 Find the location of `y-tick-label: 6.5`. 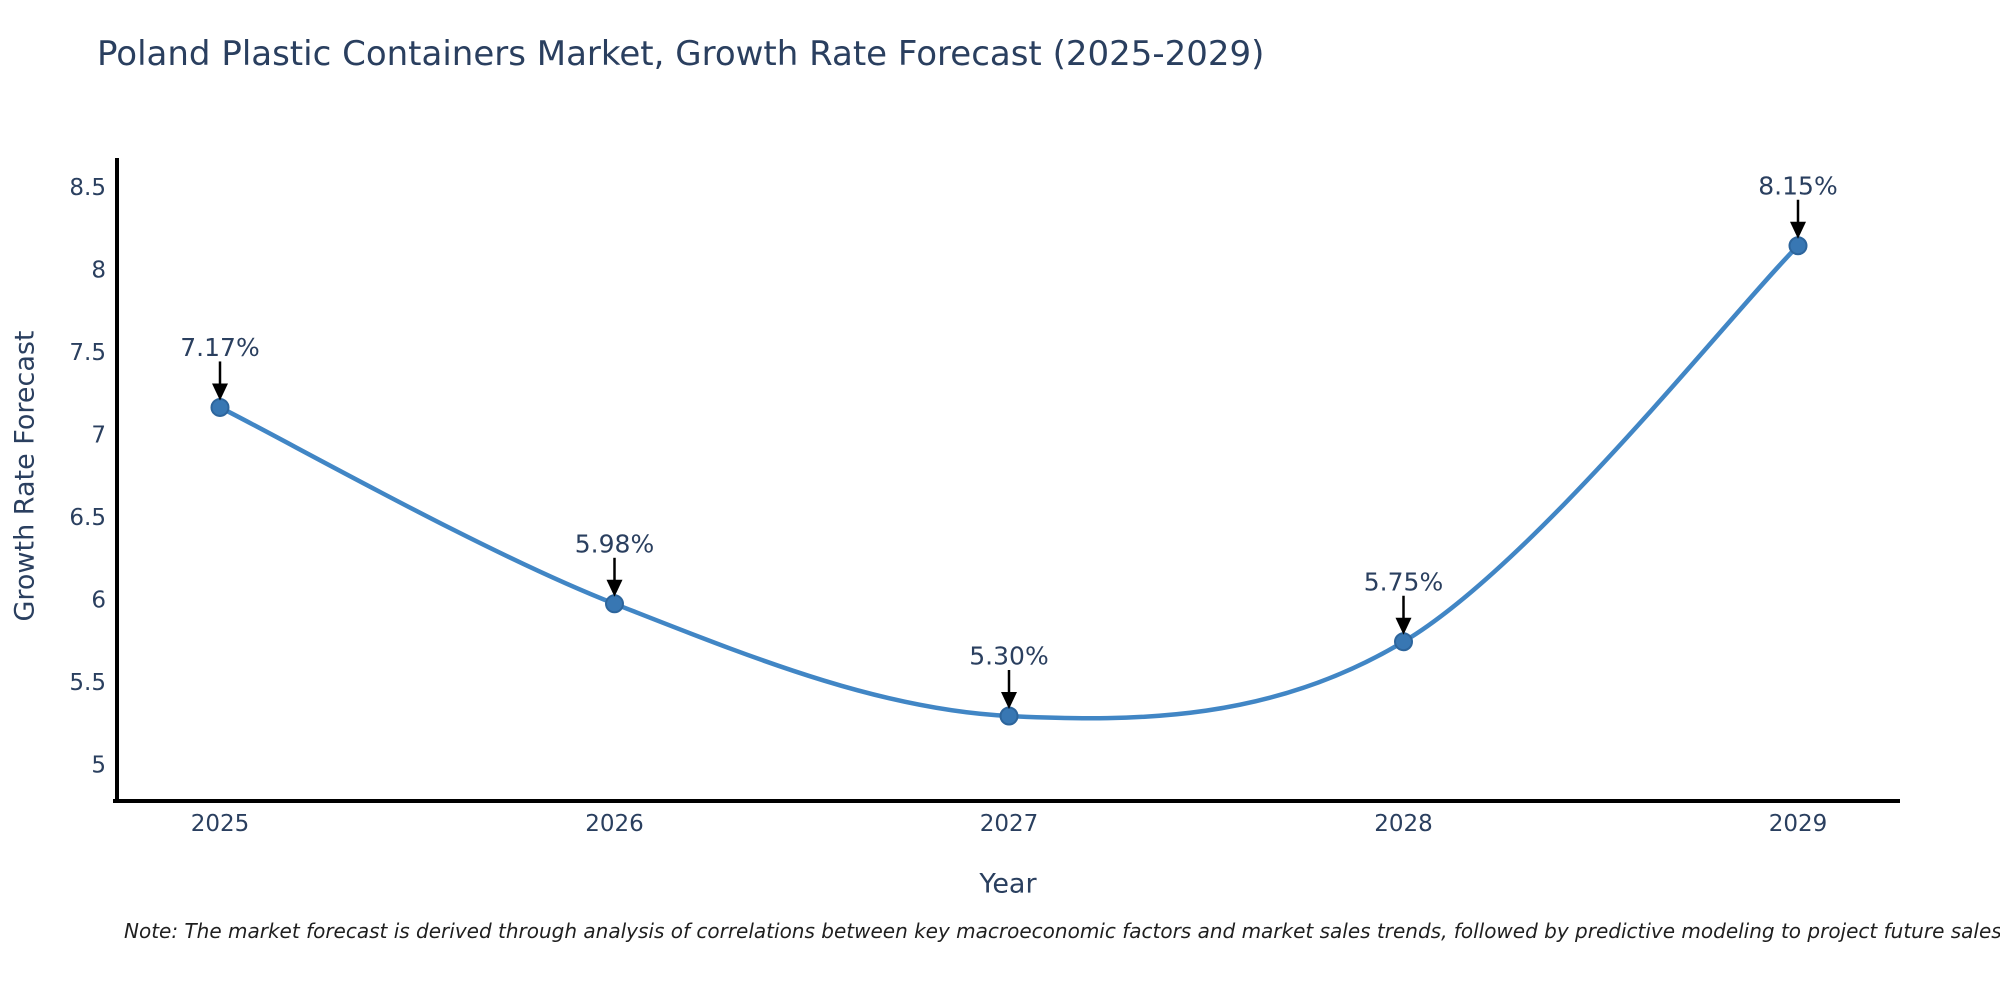

y-tick-label: 6.5 is located at coordinates (87, 518).